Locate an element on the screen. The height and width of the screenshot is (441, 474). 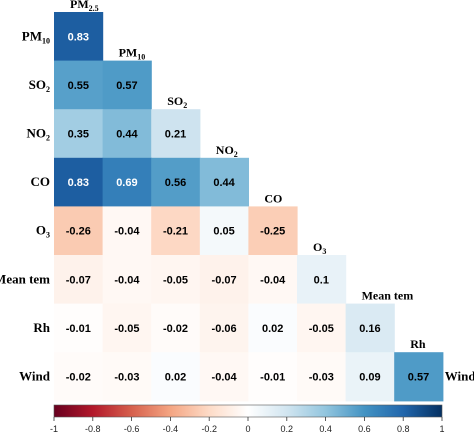
colorbar-tick-label: 0 is located at coordinates (247, 429).